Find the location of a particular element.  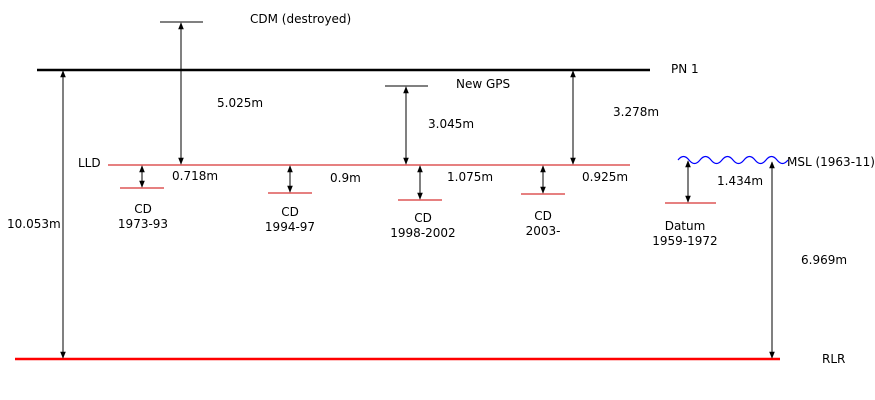

cd-1973-label: CD is located at coordinates (143, 209).